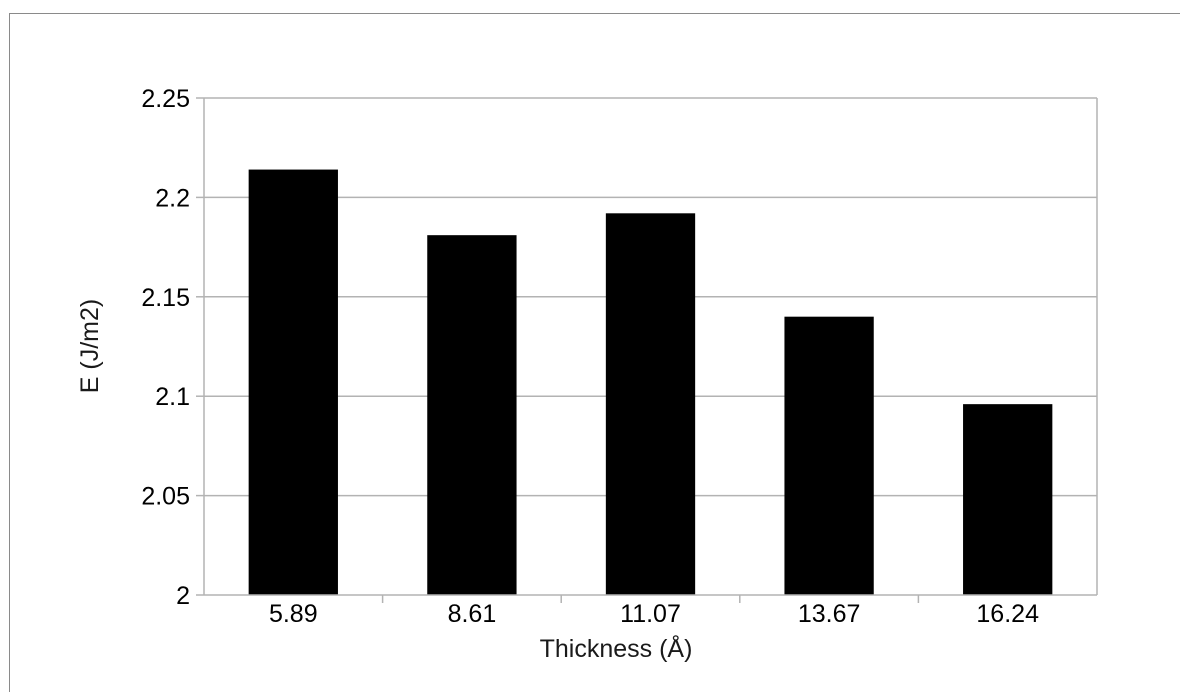  I want to click on x-tick-label: 13.67, so click(829, 614).